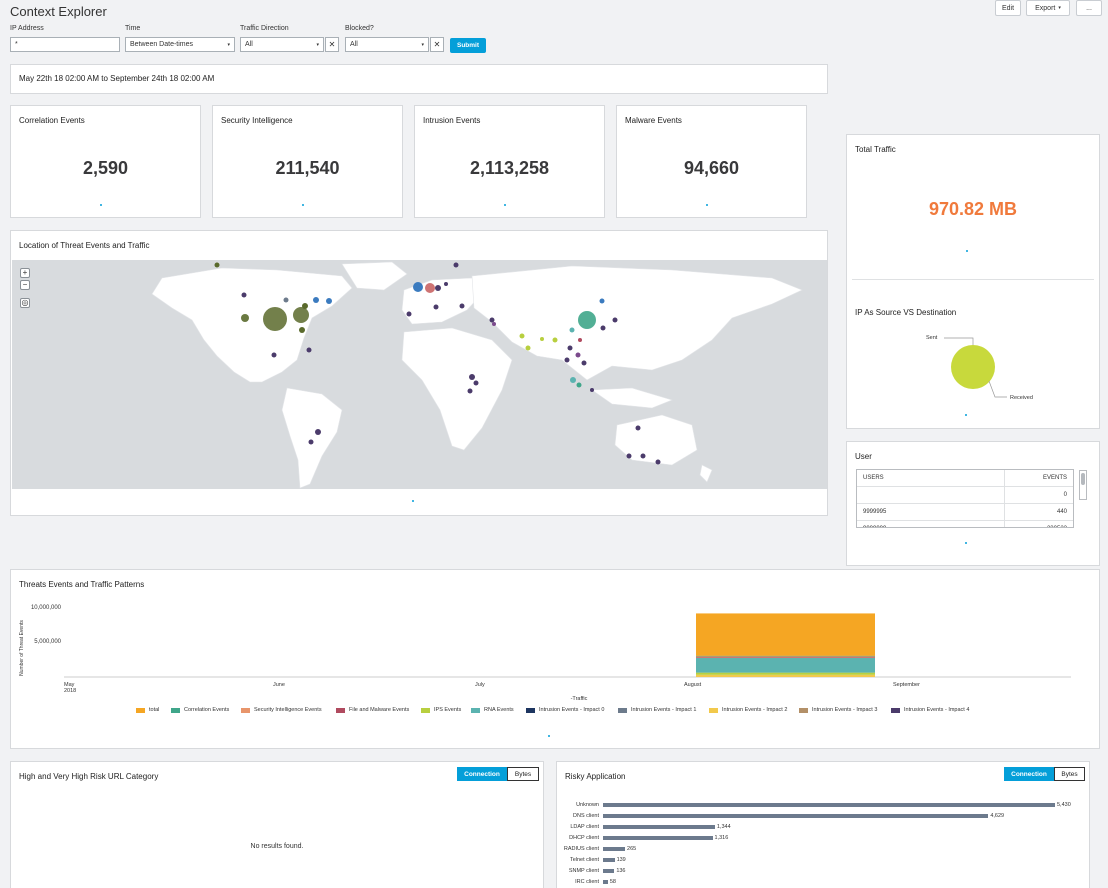 The width and height of the screenshot is (1108, 888). What do you see at coordinates (372, 710) in the screenshot?
I see `legend-item: File and Malware Events` at bounding box center [372, 710].